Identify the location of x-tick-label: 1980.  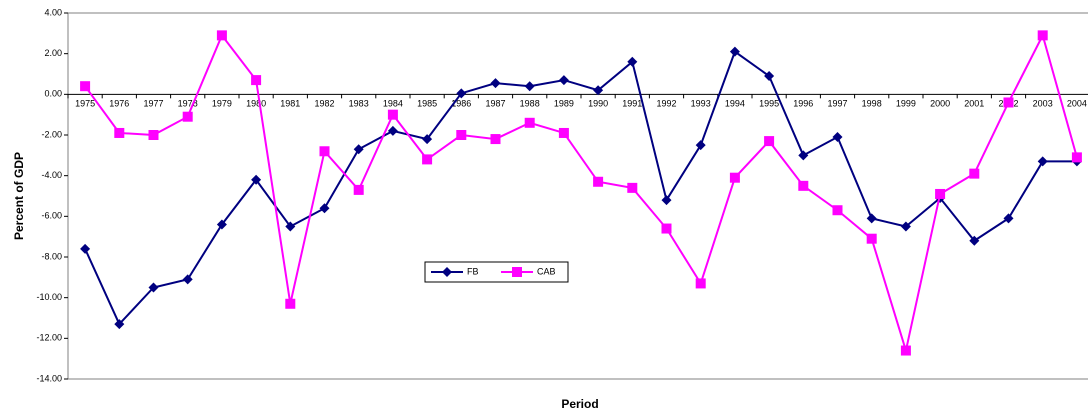
(256, 104).